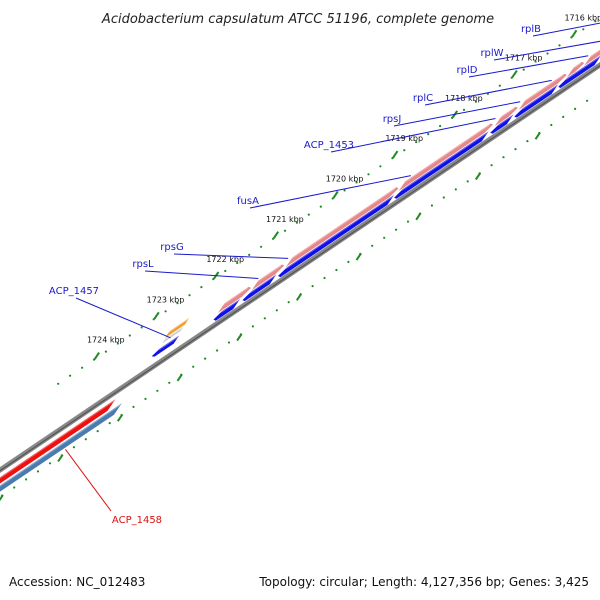 This screenshot has height=600, width=600. I want to click on tick-label: 1721 kbp, so click(285, 219).